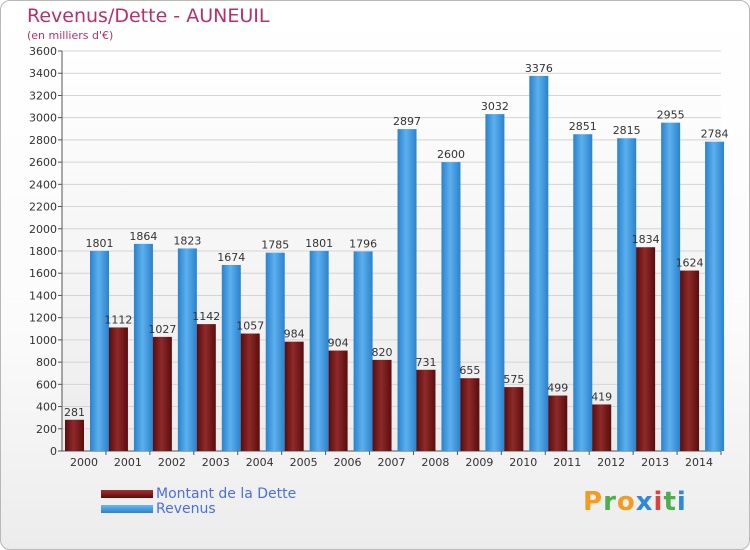 The width and height of the screenshot is (750, 550). I want to click on x-tick-label: 2013, so click(655, 462).